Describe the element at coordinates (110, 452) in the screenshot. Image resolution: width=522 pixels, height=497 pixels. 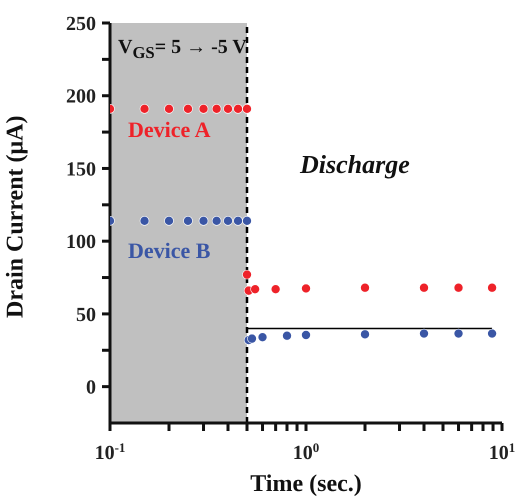
I see `x-tick-label: 10$^{-1}$` at that location.